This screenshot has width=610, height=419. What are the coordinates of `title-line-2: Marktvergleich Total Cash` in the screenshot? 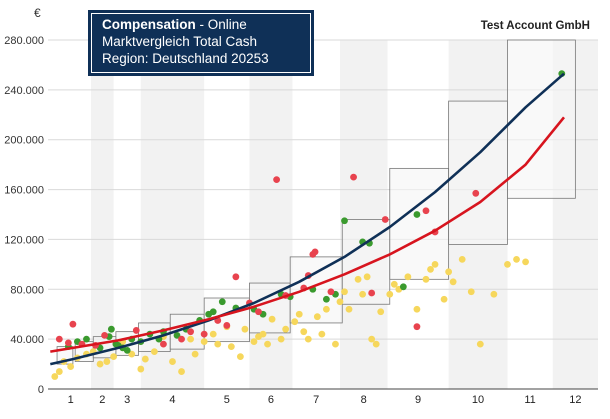 It's located at (180, 41).